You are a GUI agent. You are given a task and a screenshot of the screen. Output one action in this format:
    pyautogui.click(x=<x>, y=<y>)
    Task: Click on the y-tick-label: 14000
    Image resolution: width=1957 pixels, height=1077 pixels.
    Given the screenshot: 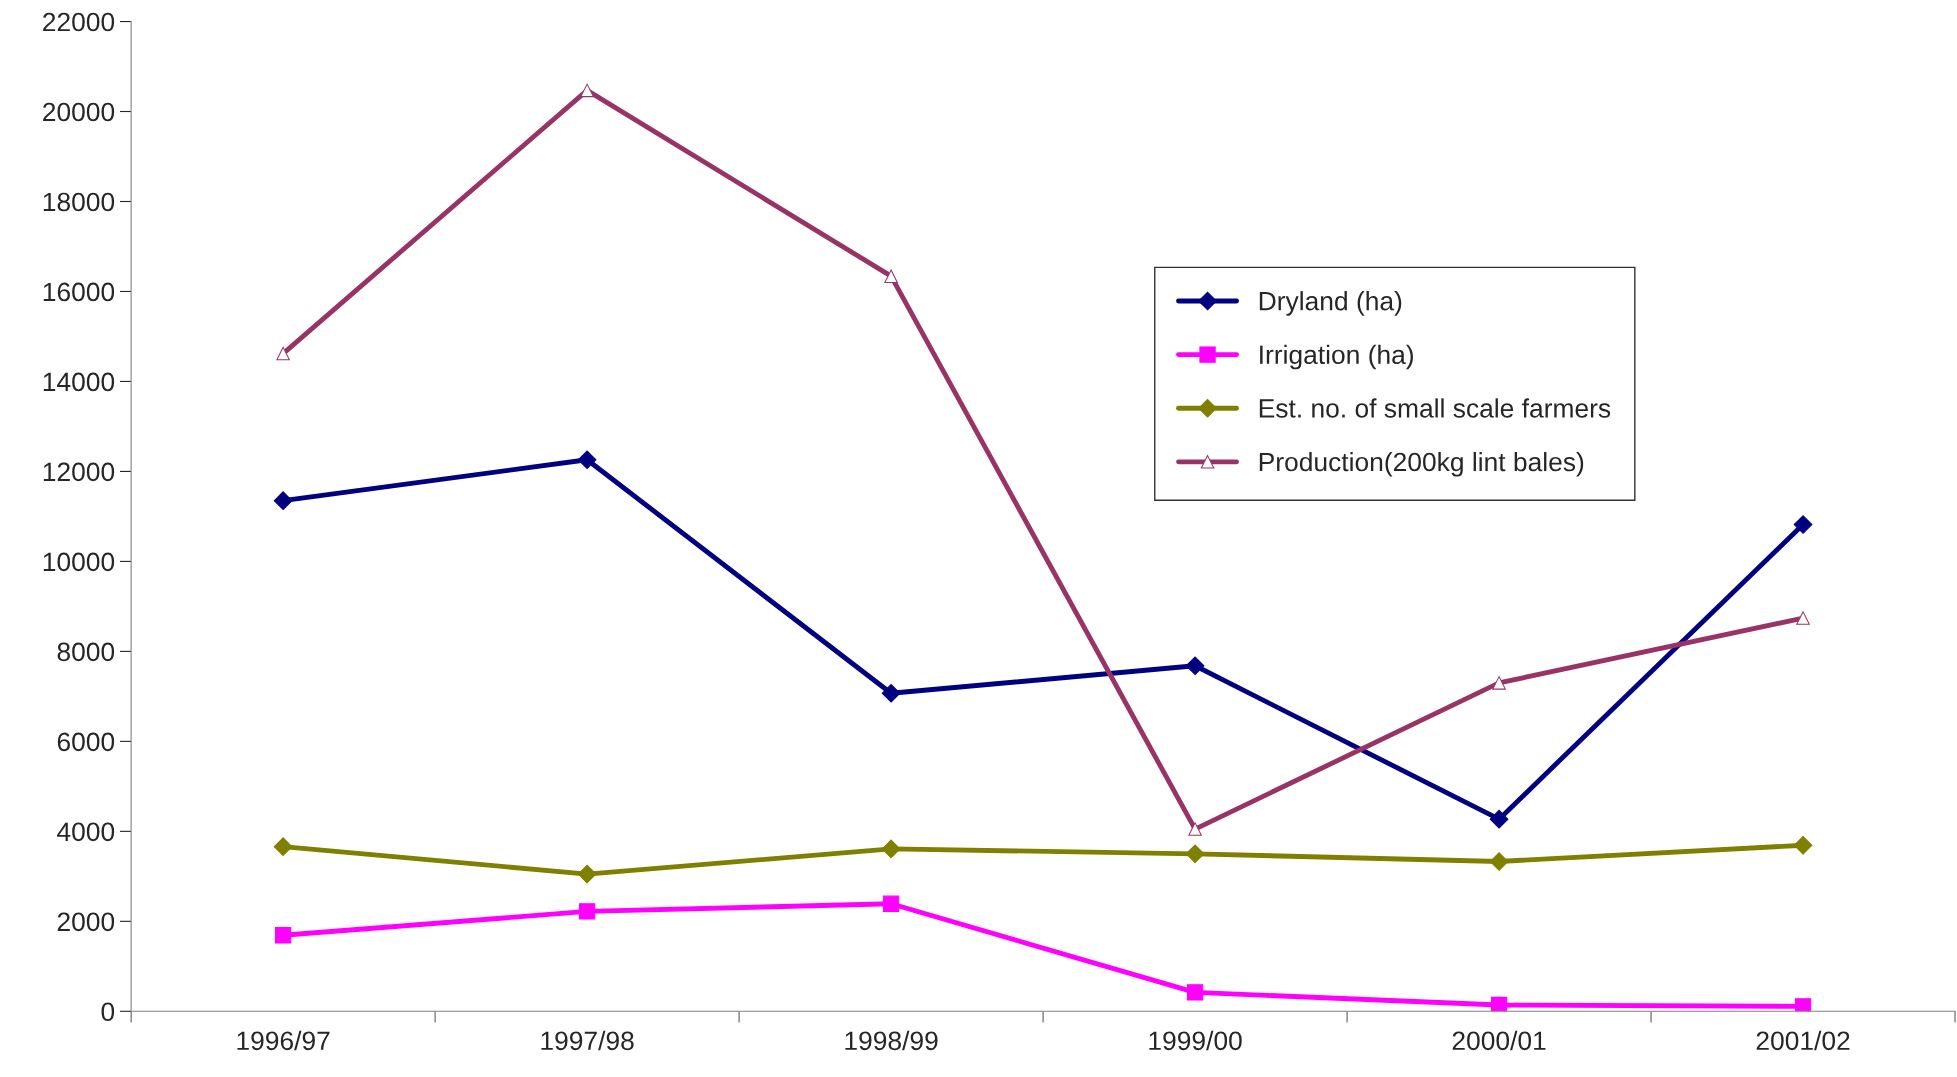 What is the action you would take?
    pyautogui.click(x=79, y=382)
    